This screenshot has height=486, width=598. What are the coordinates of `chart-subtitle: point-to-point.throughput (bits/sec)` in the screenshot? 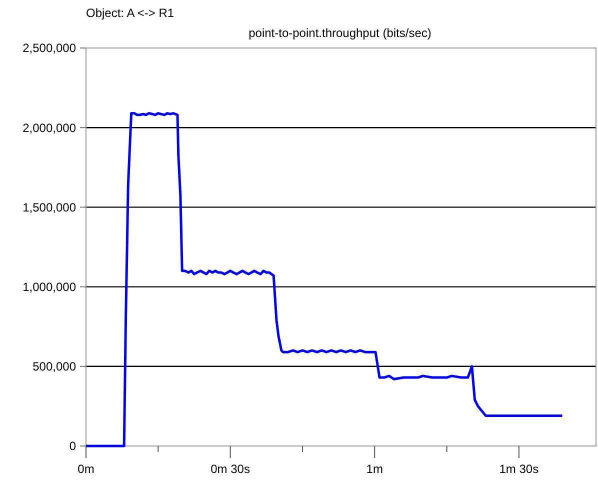 It's located at (340, 33).